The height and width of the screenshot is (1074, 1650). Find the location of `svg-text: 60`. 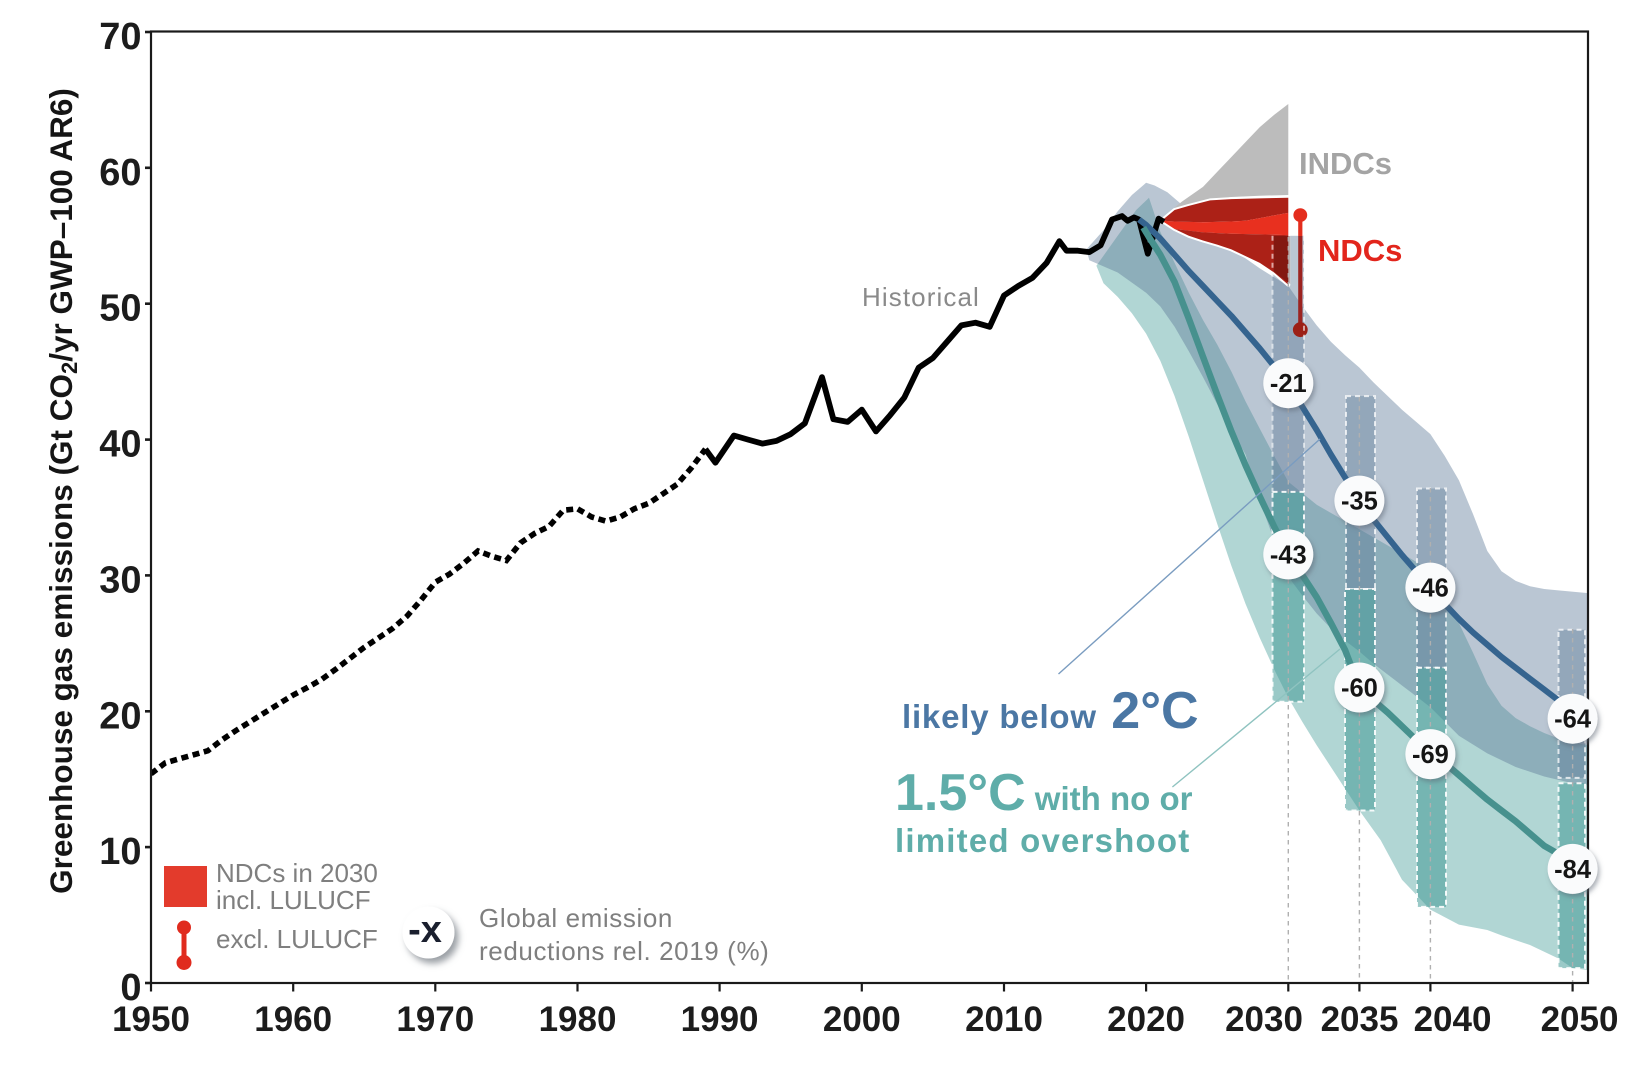

svg-text: 60 is located at coordinates (120, 173).